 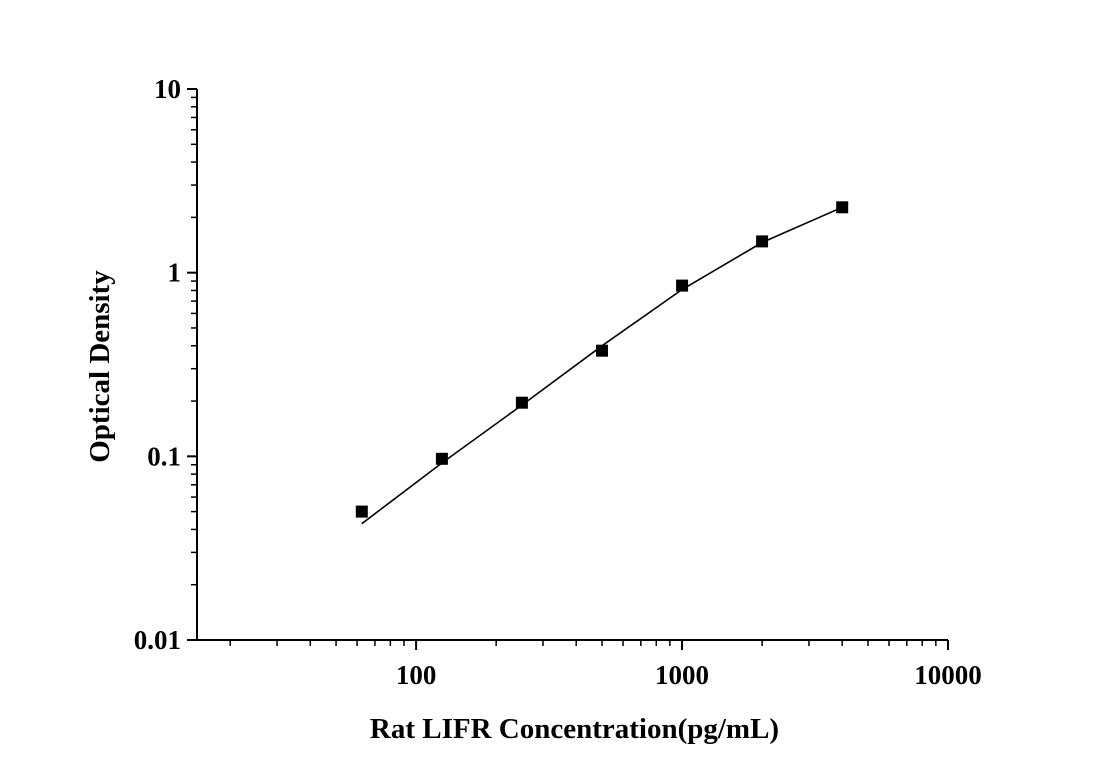 I want to click on y-tick-label: 1, so click(x=175, y=273).